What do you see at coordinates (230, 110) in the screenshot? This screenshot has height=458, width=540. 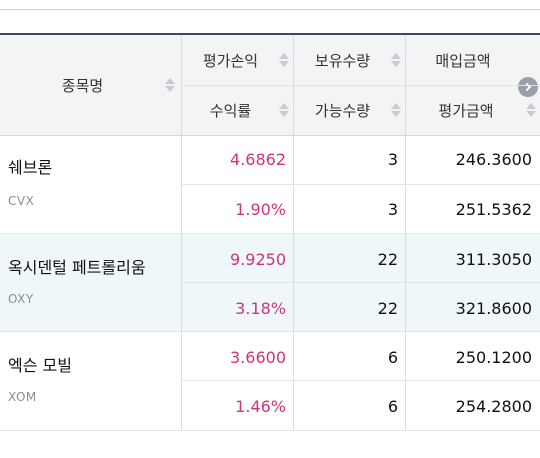 I see `header-rate-label: 수익률` at bounding box center [230, 110].